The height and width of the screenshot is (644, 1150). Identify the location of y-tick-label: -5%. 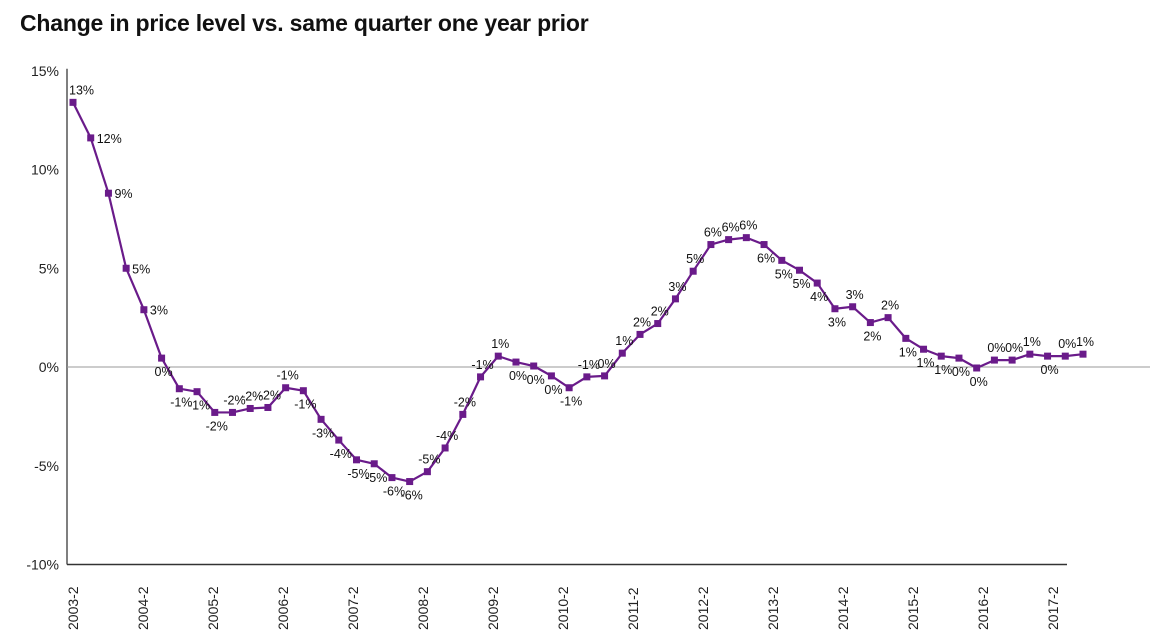
(46, 466).